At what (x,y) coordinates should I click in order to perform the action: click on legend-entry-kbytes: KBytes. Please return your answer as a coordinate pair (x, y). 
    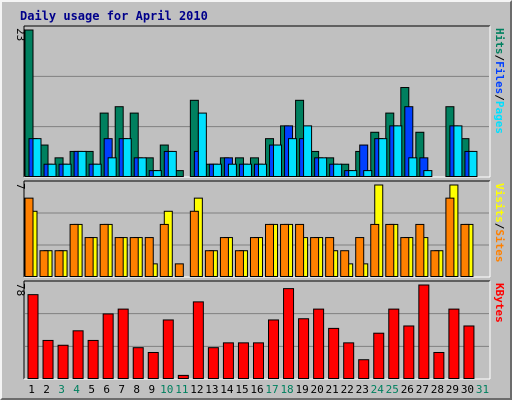
    Looking at the image, I should click on (499, 303).